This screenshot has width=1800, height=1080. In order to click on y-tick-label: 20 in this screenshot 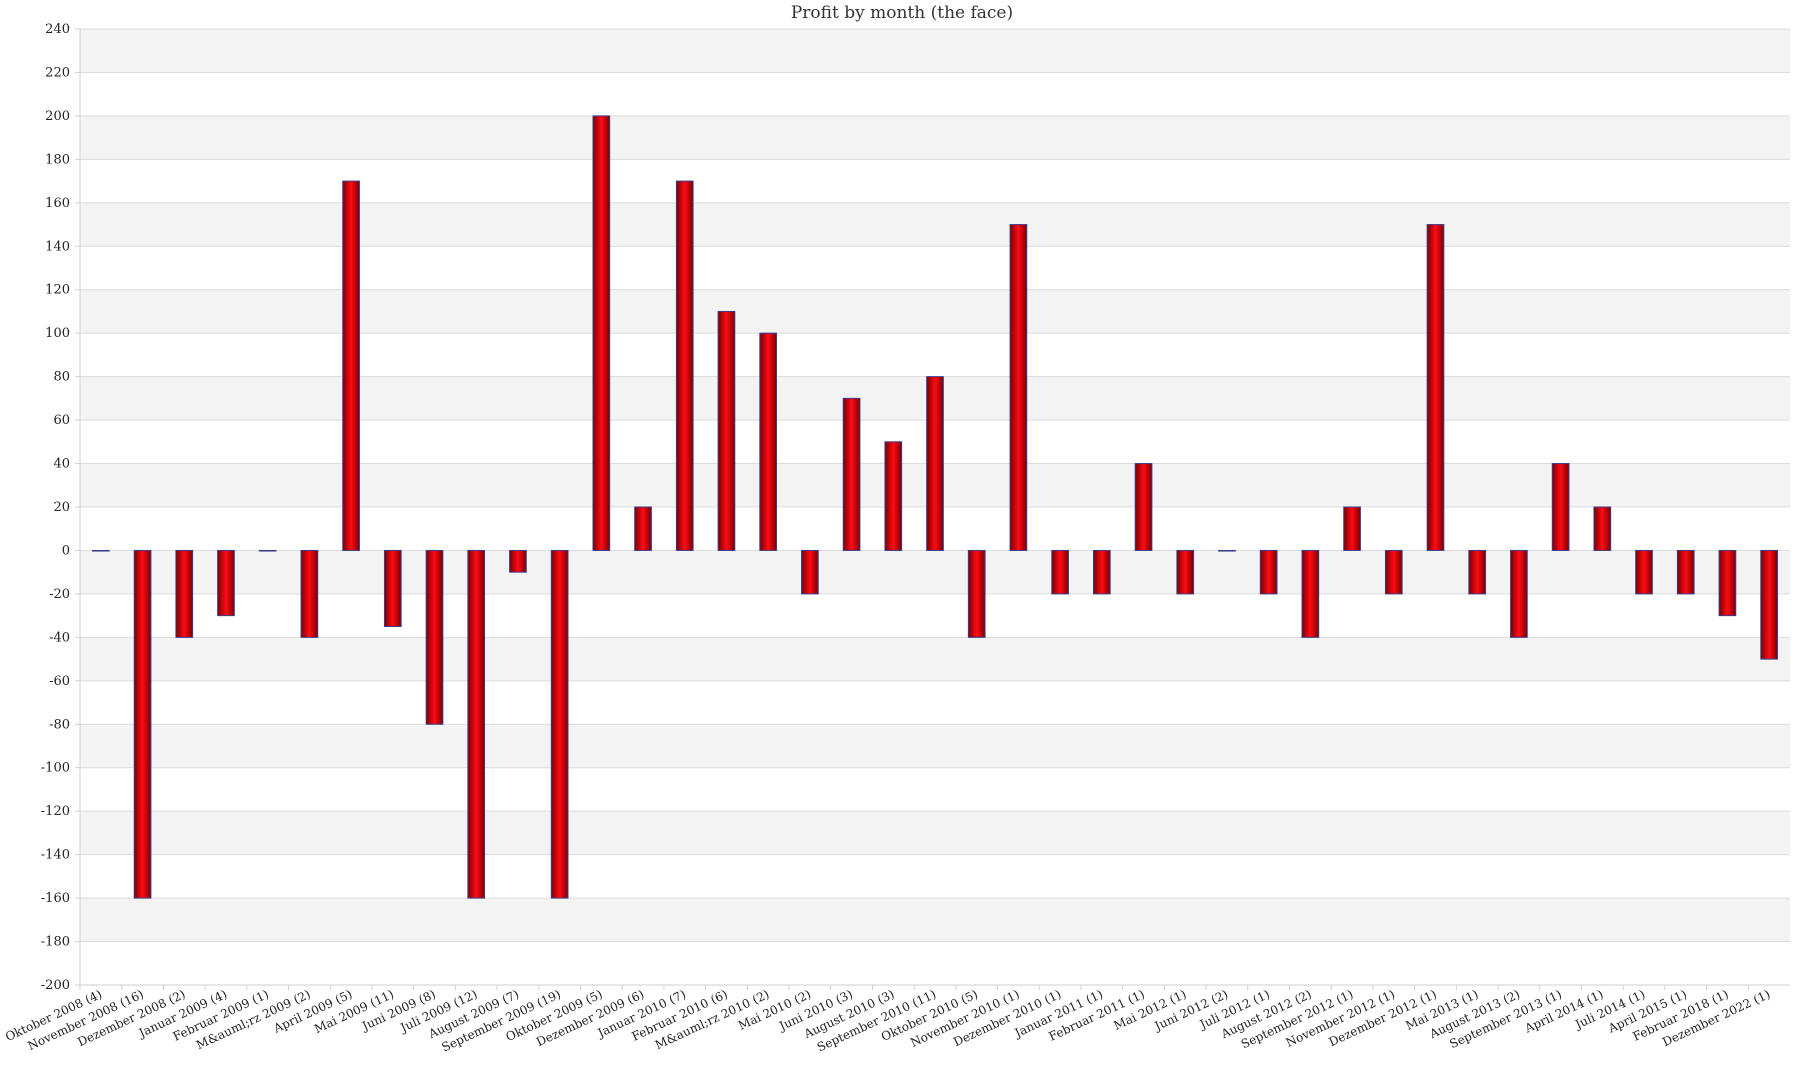, I will do `click(61, 507)`.